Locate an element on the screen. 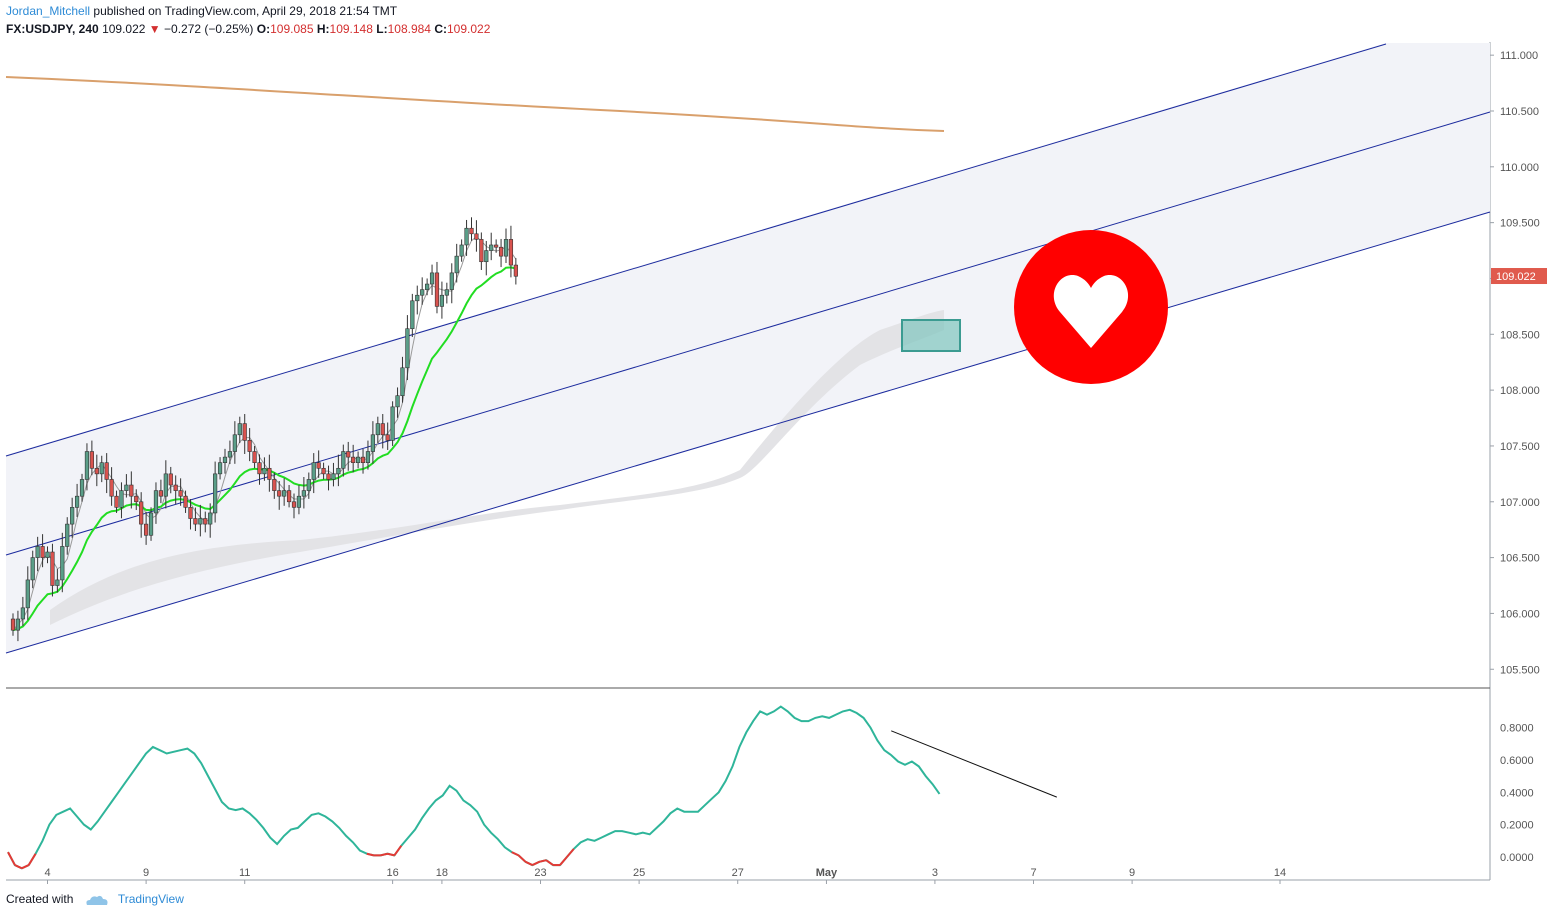 This screenshot has width=1552, height=917. price-tick-label: 108.500 is located at coordinates (1520, 335).